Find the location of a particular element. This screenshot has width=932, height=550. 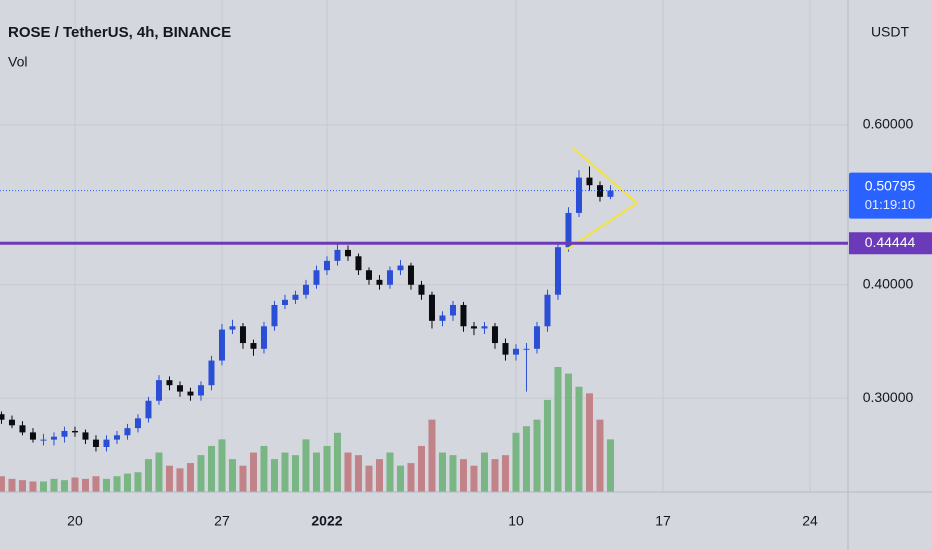

x-tick-label: 17 is located at coordinates (663, 521).